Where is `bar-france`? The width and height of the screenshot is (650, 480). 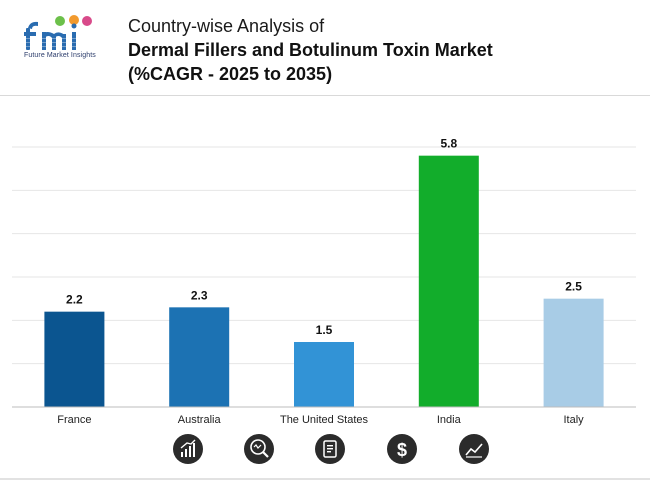 bar-france is located at coordinates (74, 359).